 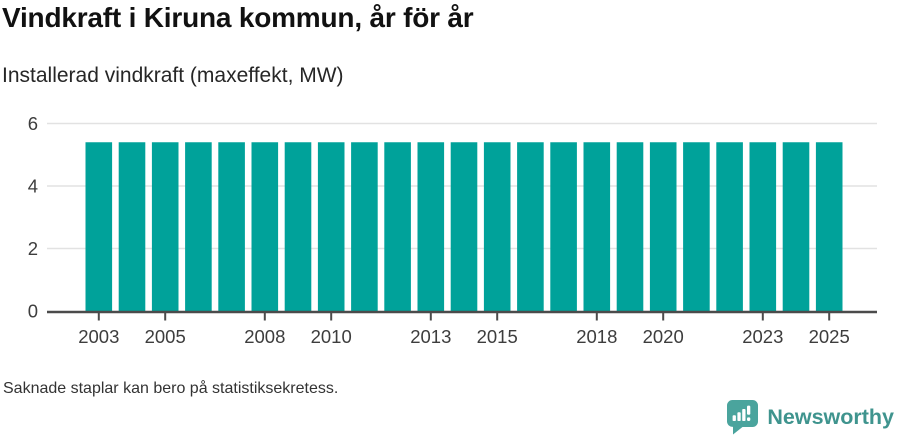 What do you see at coordinates (165, 226) in the screenshot?
I see `bar-2005` at bounding box center [165, 226].